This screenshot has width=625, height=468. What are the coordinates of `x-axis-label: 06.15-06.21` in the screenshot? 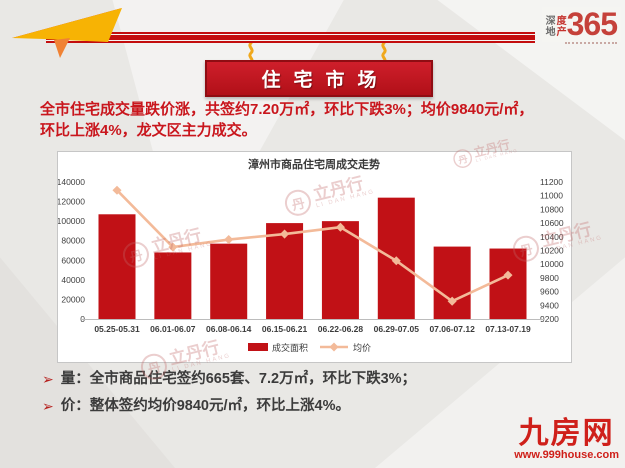 It's located at (285, 329).